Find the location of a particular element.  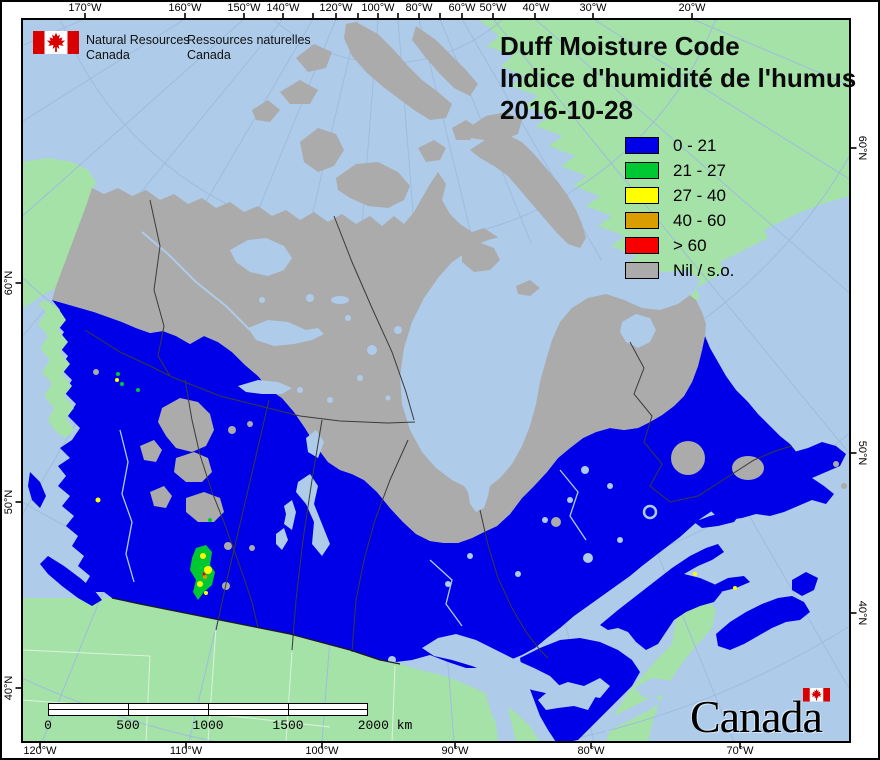

legend-item: > 60 is located at coordinates (679, 245).